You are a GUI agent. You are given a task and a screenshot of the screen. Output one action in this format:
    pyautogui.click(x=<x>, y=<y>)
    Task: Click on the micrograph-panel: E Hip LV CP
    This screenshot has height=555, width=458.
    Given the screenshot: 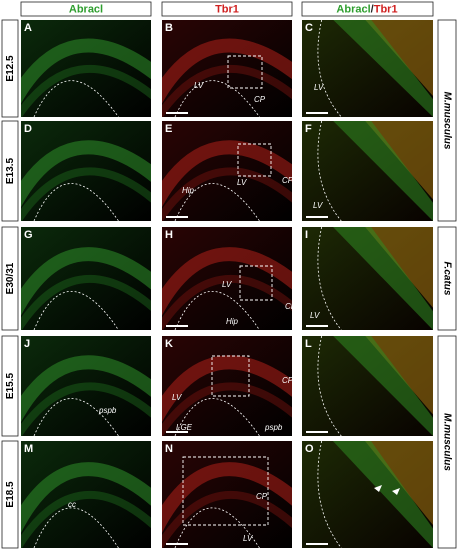 What is the action you would take?
    pyautogui.click(x=228, y=171)
    